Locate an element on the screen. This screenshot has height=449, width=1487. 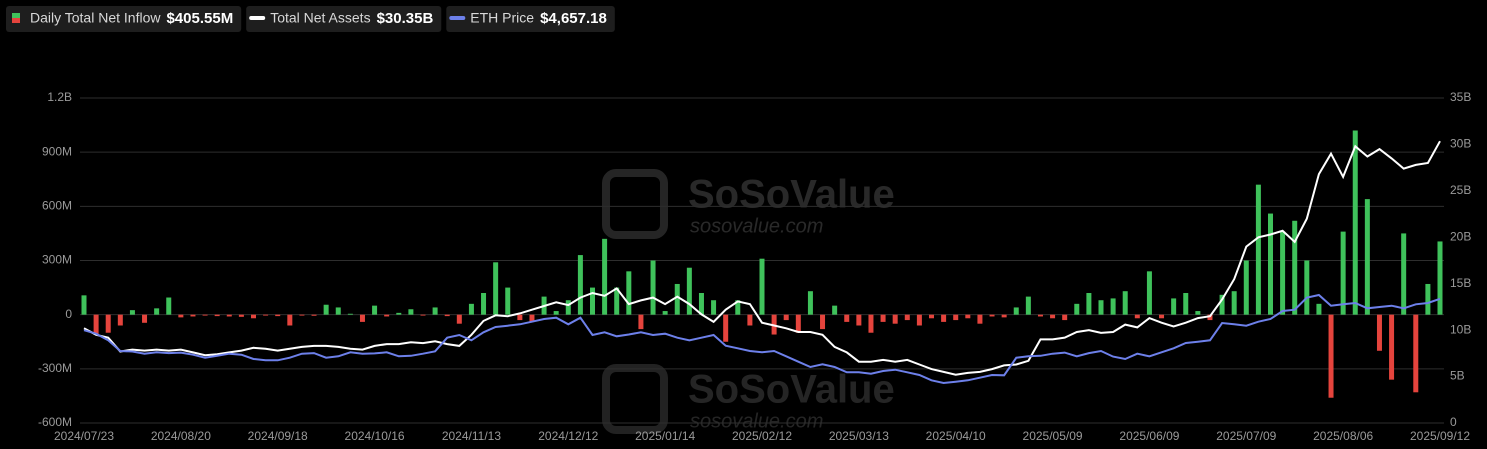
x-tick-label: 2024/08/20 is located at coordinates (181, 436).